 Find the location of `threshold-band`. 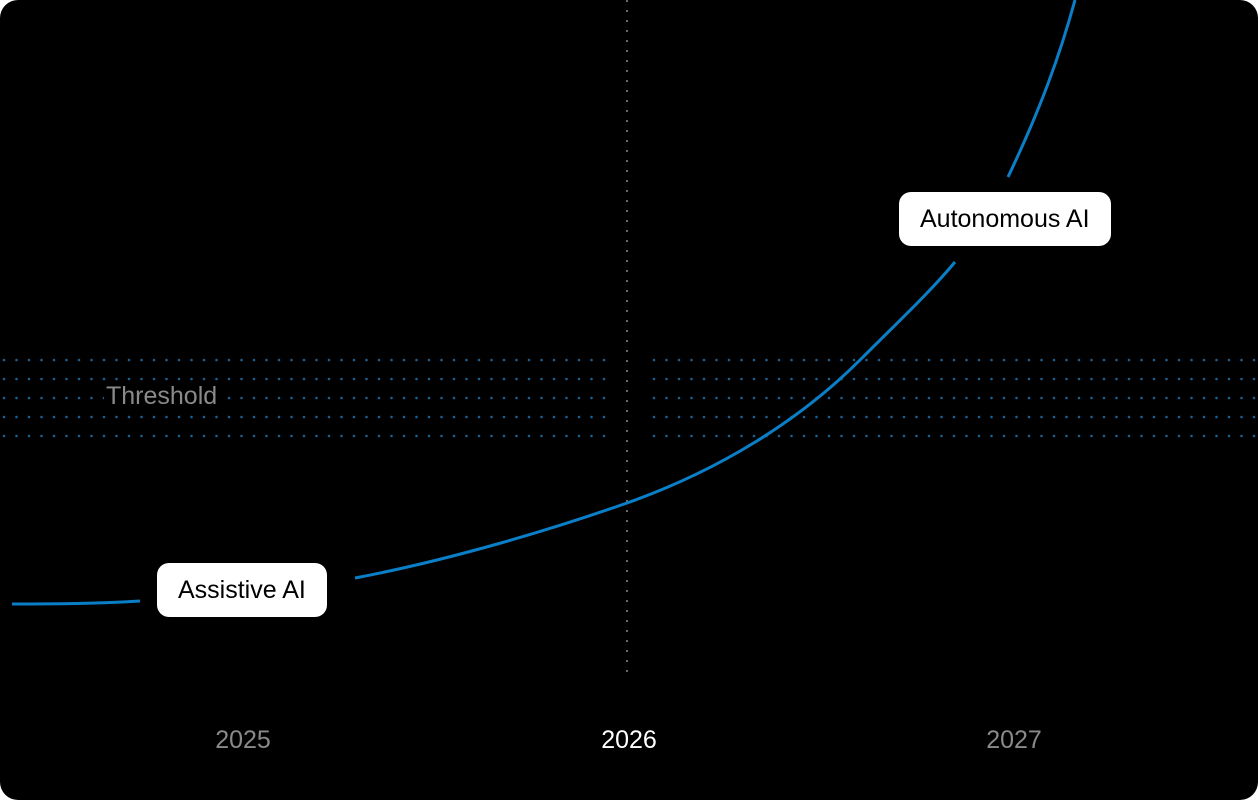

threshold-band is located at coordinates (629, 398).